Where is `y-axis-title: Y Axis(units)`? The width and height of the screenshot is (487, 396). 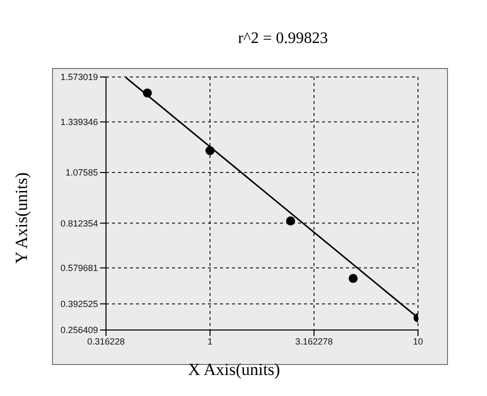 y-axis-title: Y Axis(units) is located at coordinates (22, 218).